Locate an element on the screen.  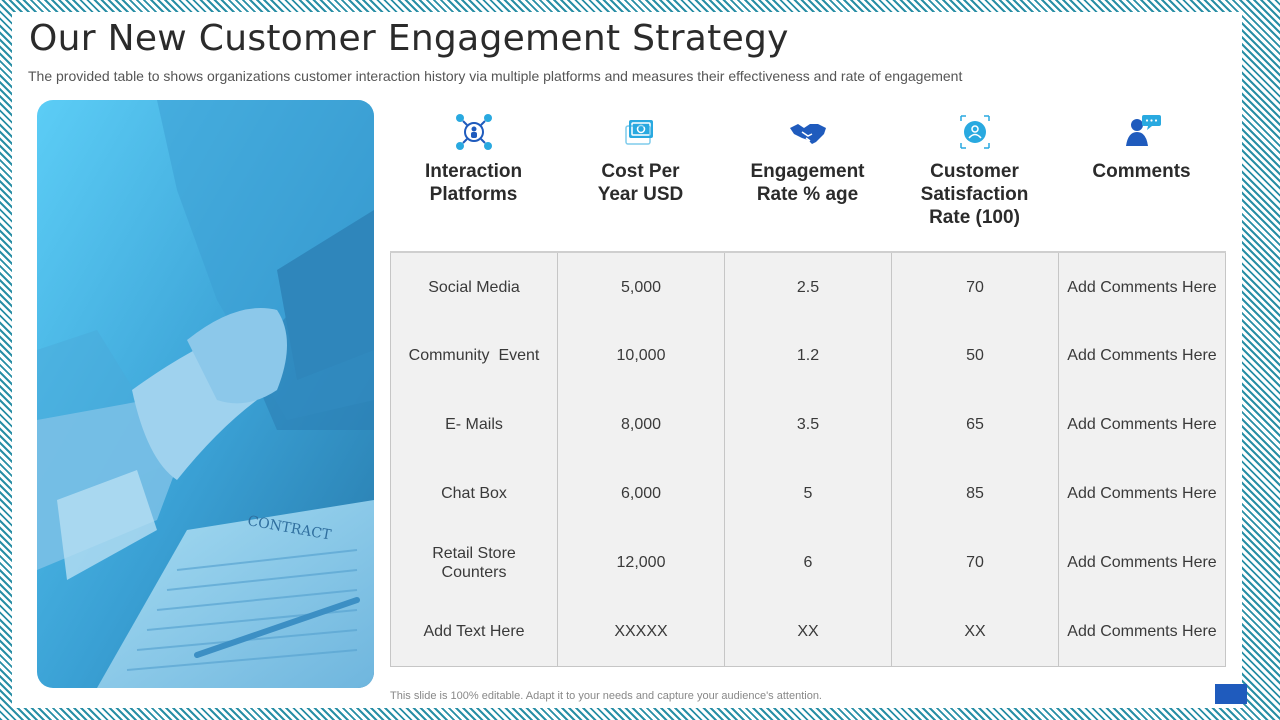
cell-engagement: 2.5 is located at coordinates (808, 286).